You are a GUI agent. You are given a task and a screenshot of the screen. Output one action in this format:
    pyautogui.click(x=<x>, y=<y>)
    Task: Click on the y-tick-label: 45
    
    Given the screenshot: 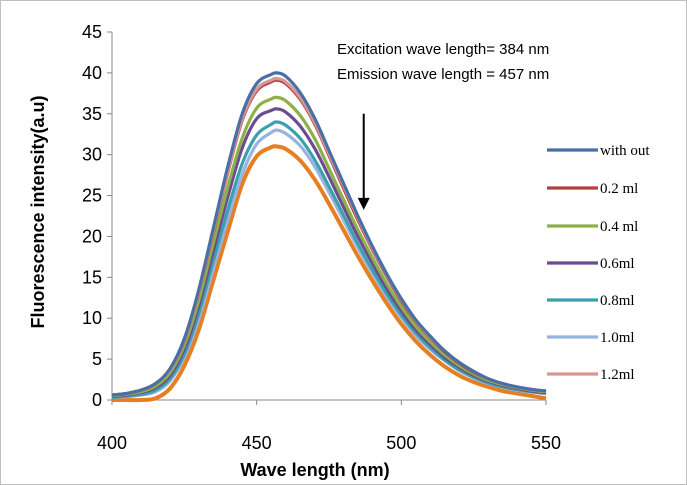 What is the action you would take?
    pyautogui.click(x=92, y=32)
    